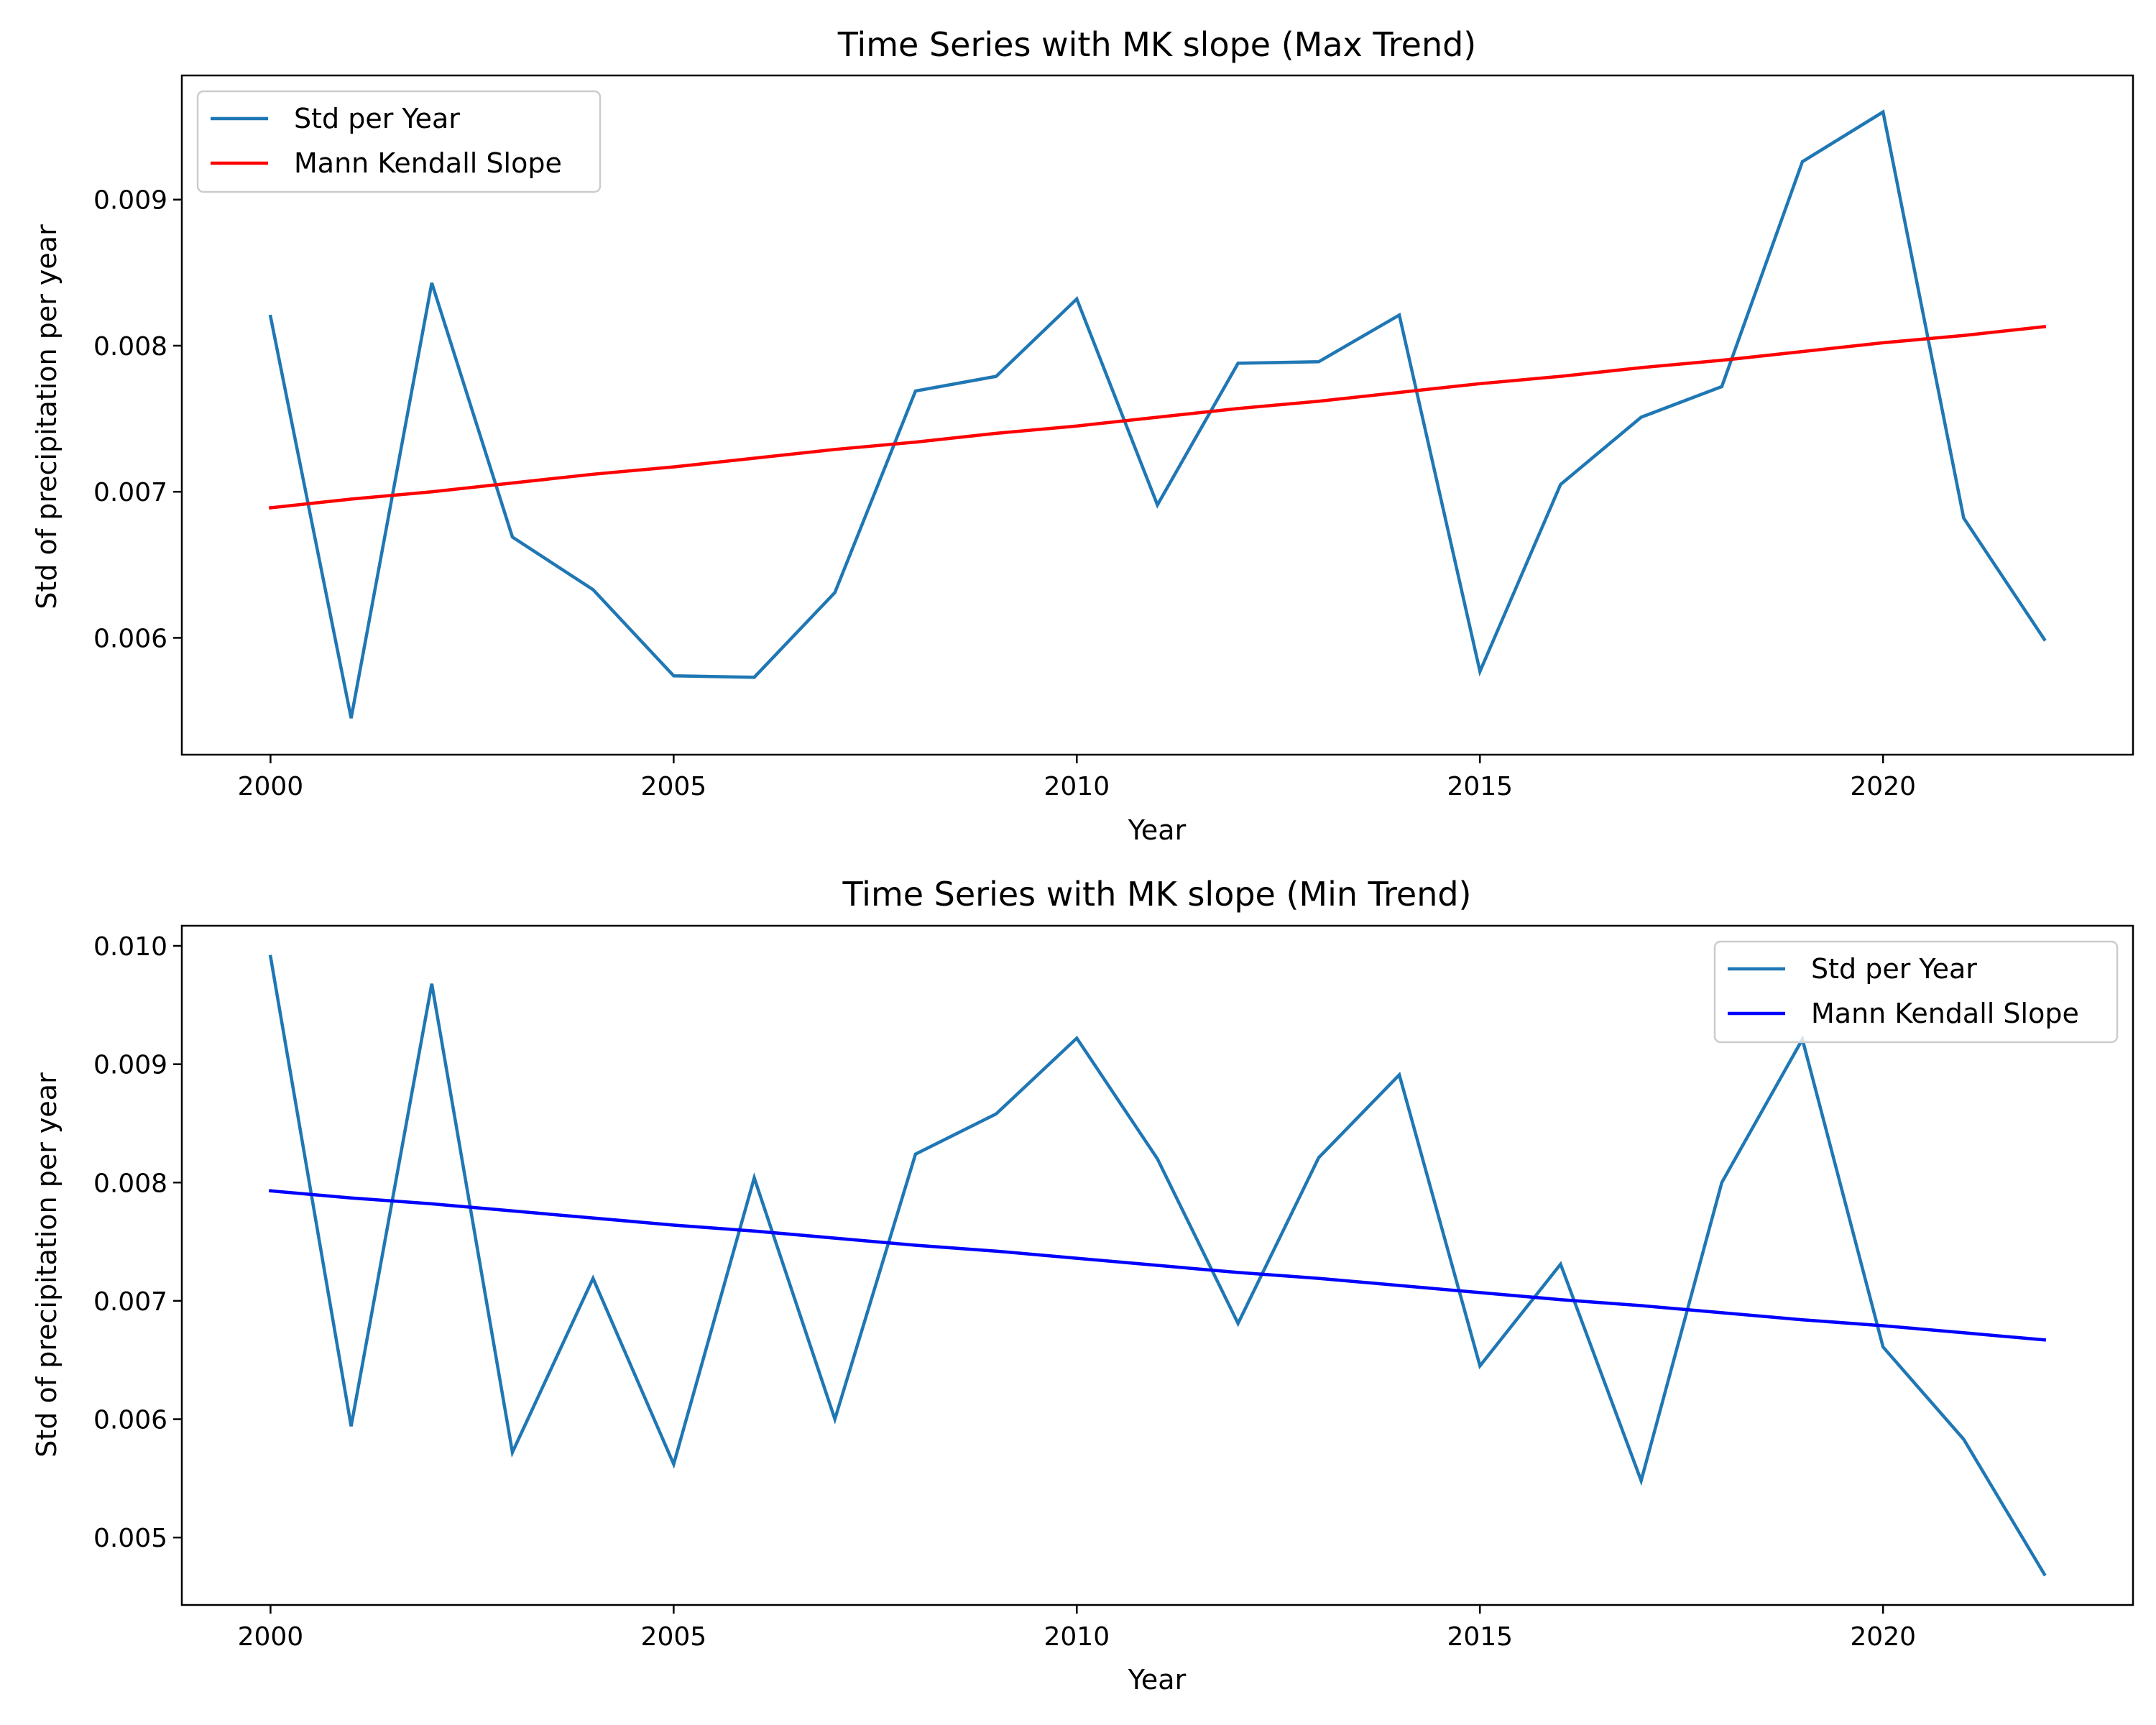 This screenshot has width=2156, height=1725. I want to click on chart-title: Time Series with MK slope (Min Trend), so click(1156, 894).